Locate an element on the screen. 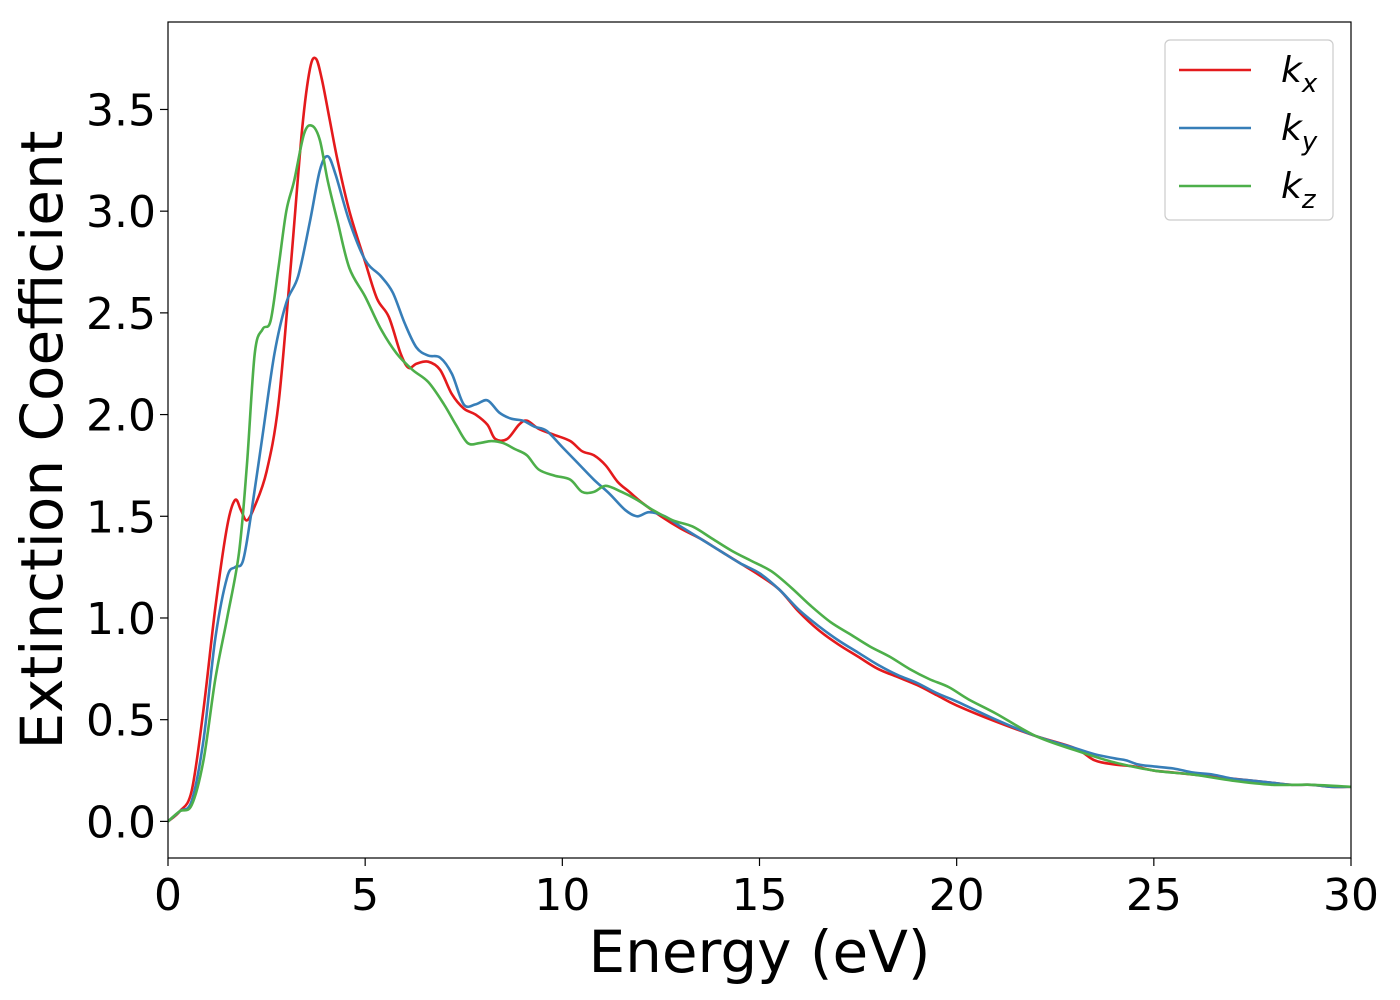 Image resolution: width=1400 pixels, height=1000 pixels. y-tick-label: 2.5 is located at coordinates (121, 314).